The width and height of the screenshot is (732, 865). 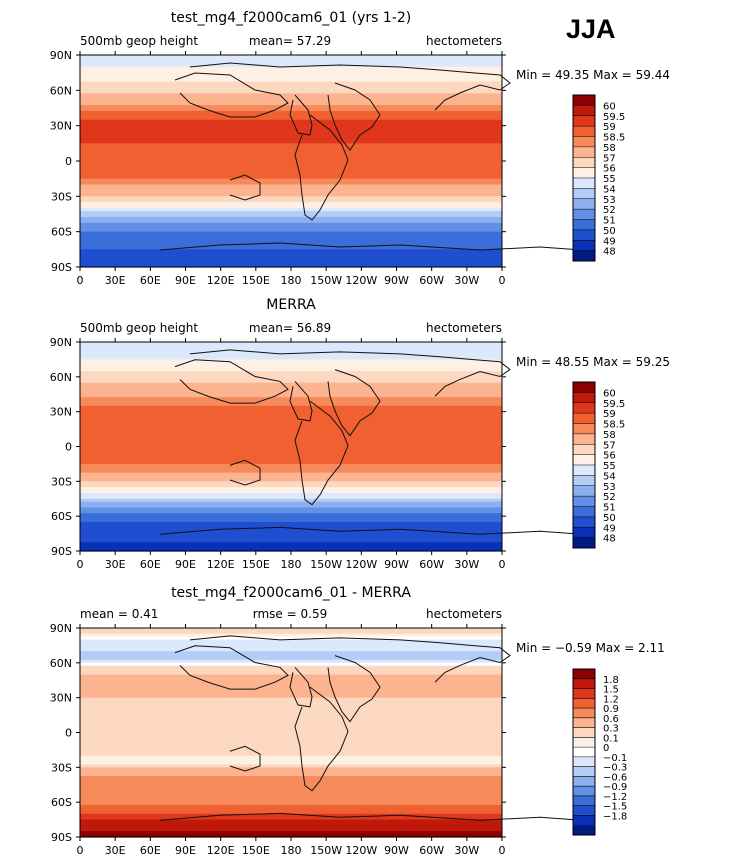 I want to click on x-tick-label: 90W, so click(x=396, y=280).